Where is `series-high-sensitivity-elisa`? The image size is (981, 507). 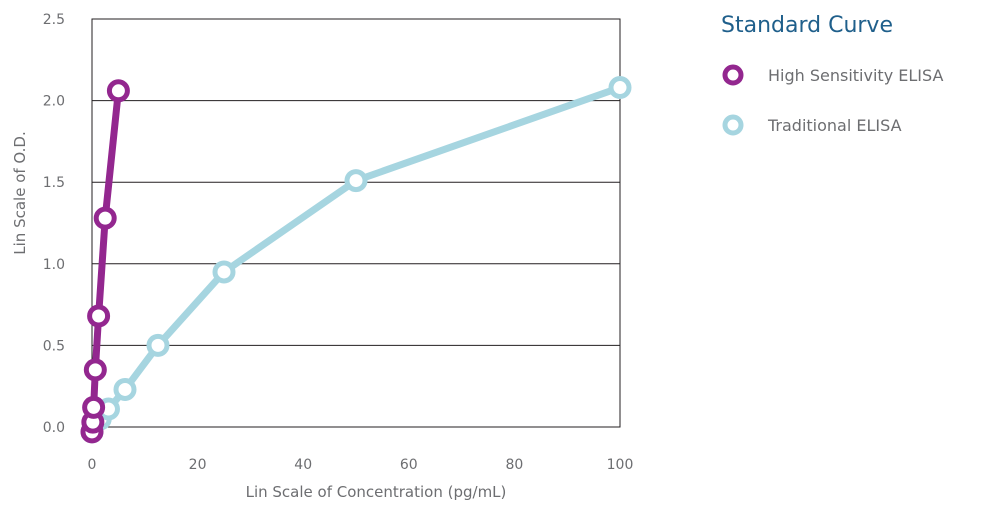 series-high-sensitivity-elisa is located at coordinates (105, 261).